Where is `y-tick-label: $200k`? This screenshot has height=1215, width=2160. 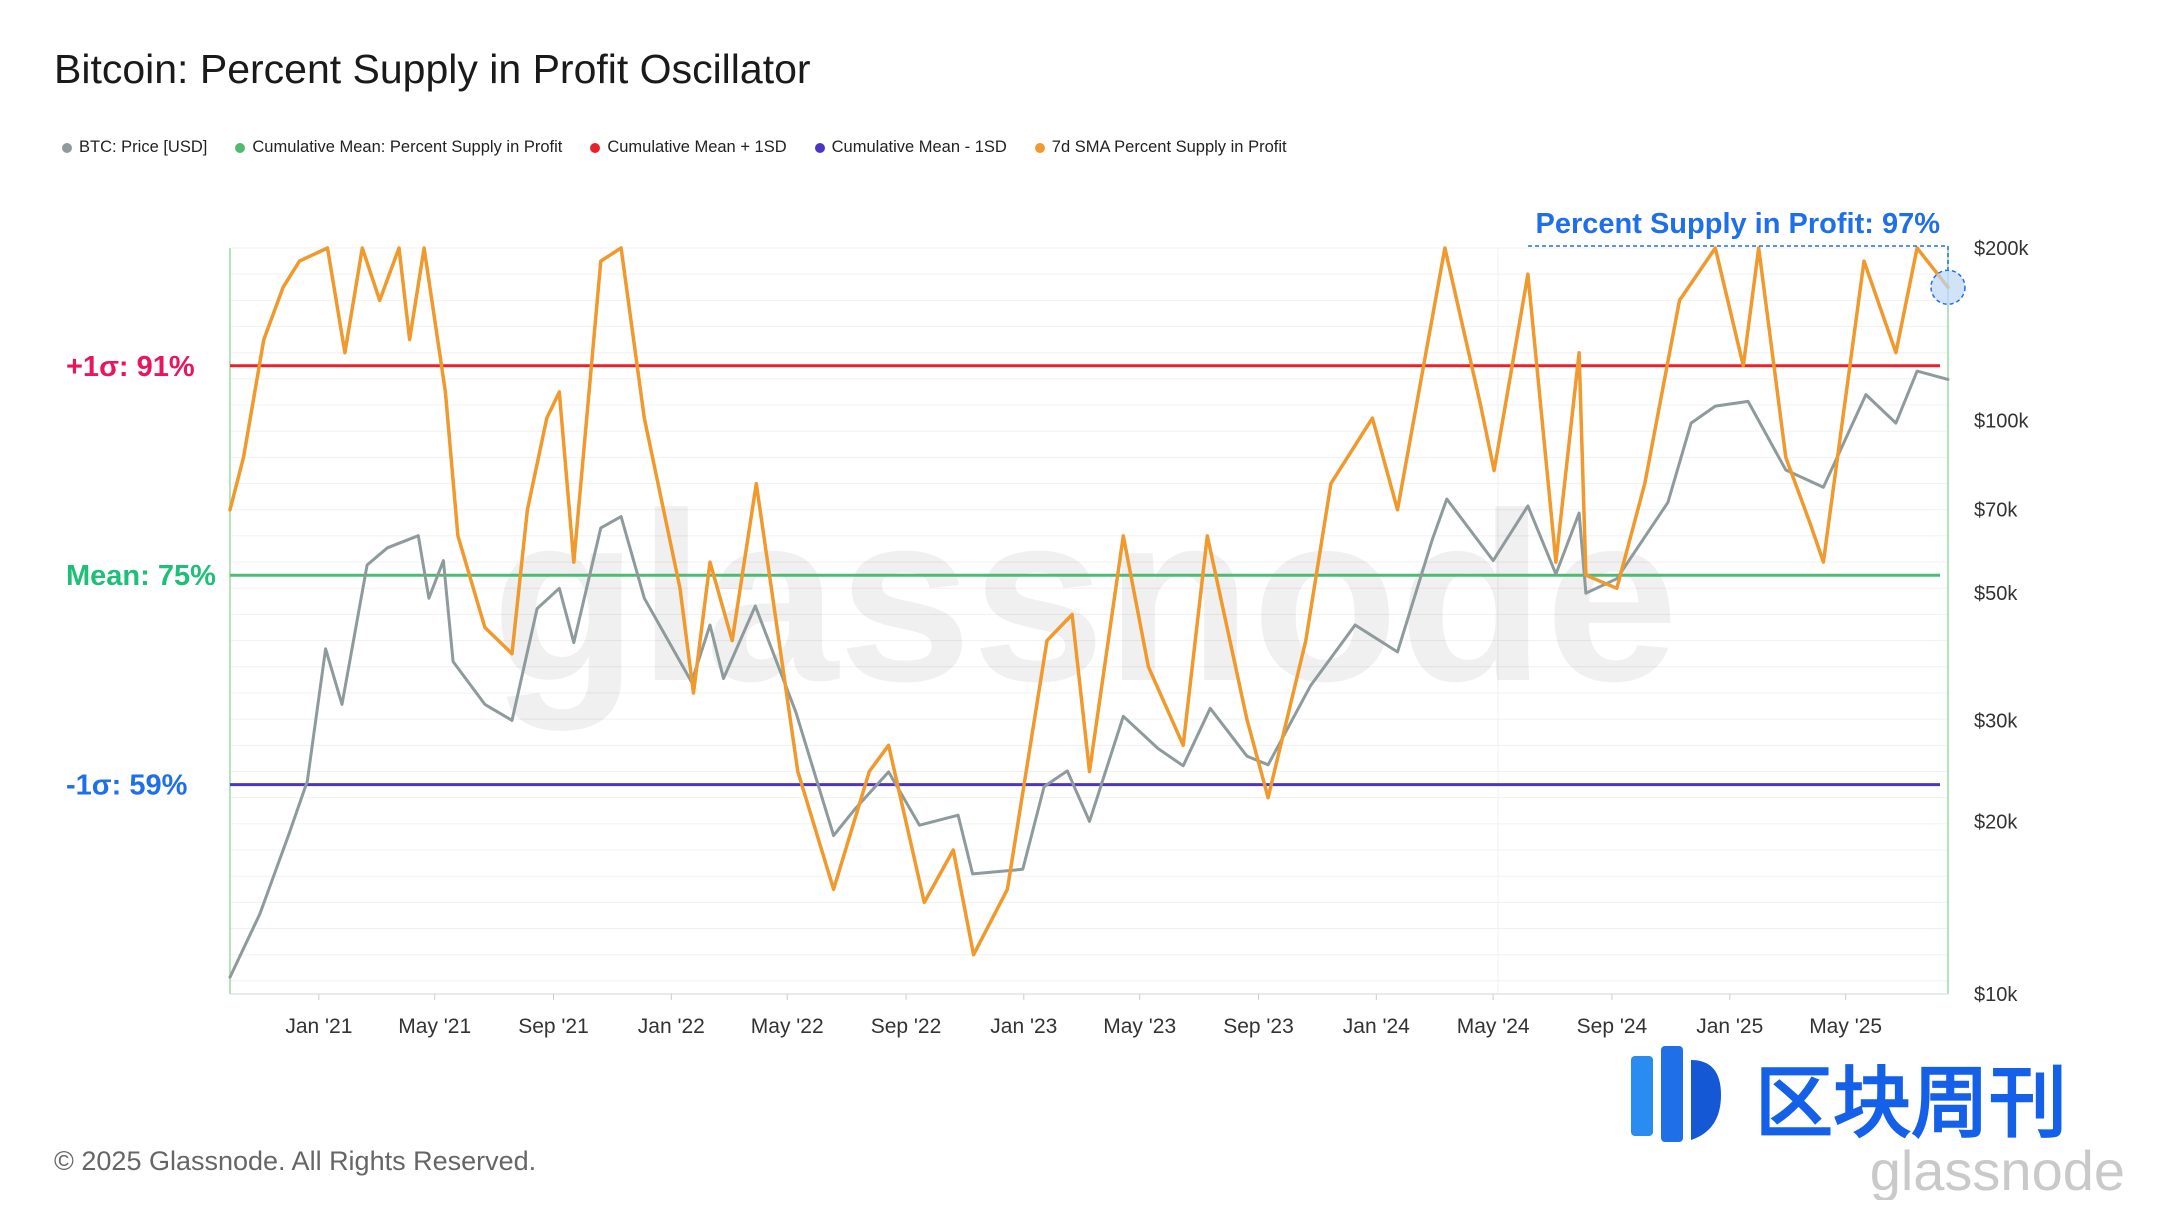
y-tick-label: $200k is located at coordinates (2001, 249).